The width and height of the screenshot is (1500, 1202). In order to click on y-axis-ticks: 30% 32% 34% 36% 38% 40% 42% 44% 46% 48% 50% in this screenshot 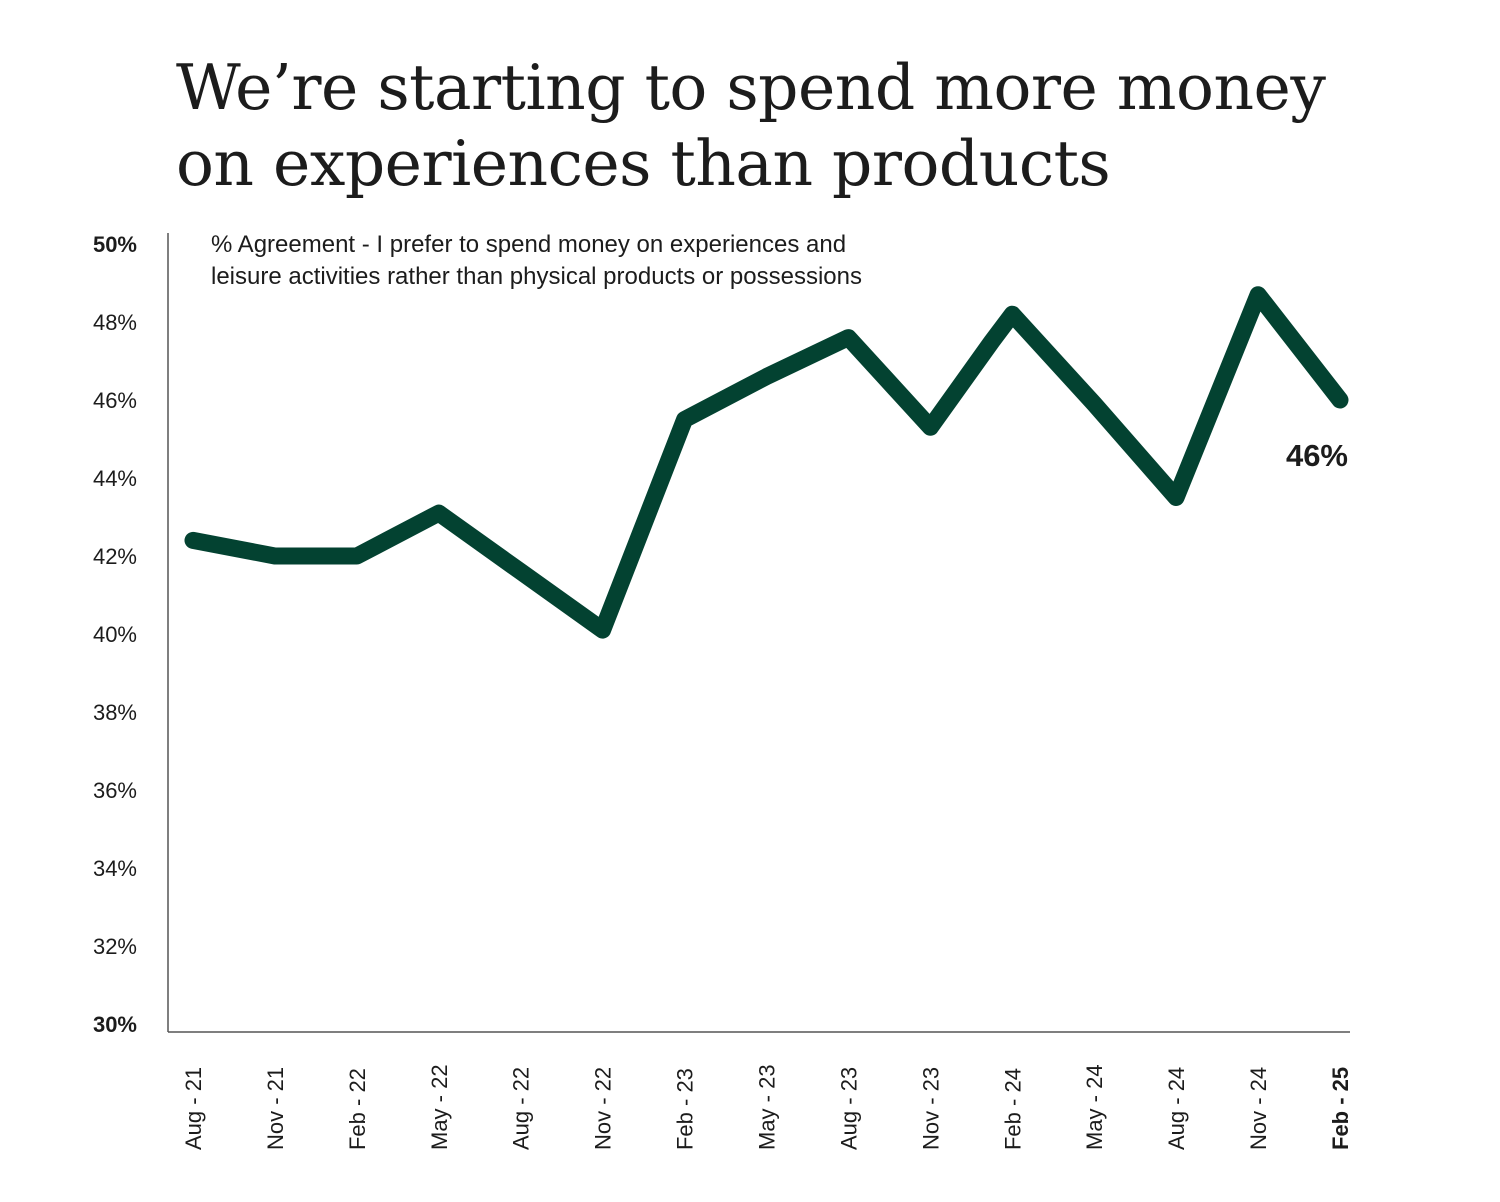, I will do `click(115, 634)`.